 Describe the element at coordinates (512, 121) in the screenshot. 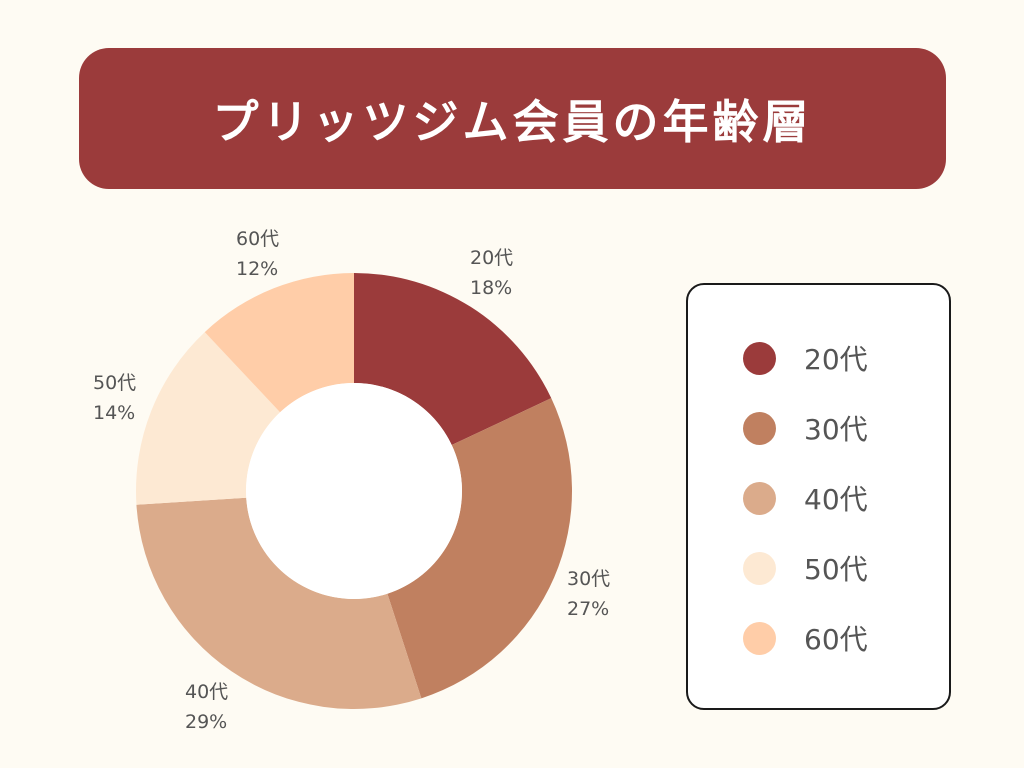

I see `chart-title: プリッツジム会員の年齢層` at that location.